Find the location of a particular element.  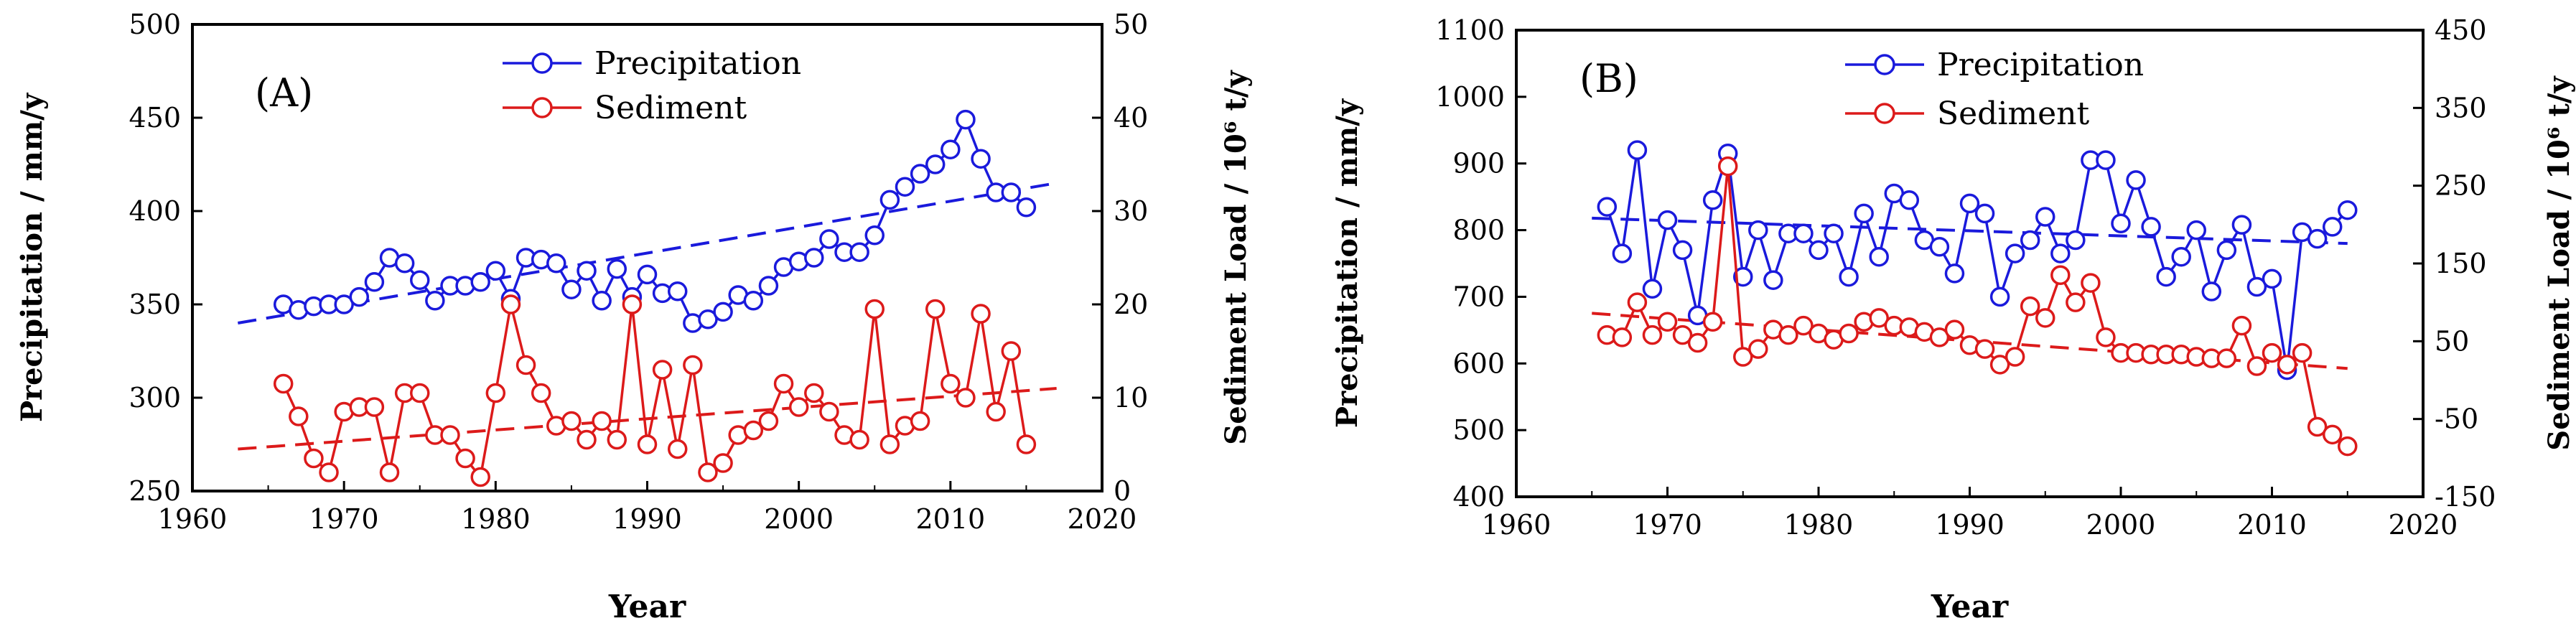

x-tick-label: 2000 is located at coordinates (799, 519).